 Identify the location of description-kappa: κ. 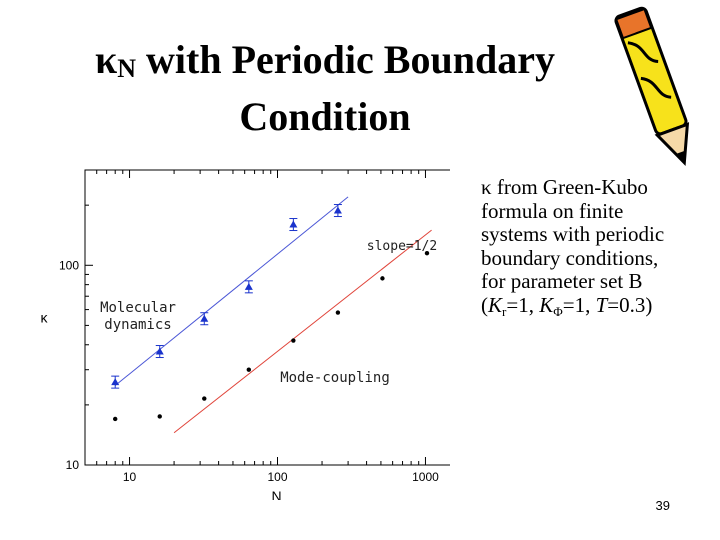
(486, 187).